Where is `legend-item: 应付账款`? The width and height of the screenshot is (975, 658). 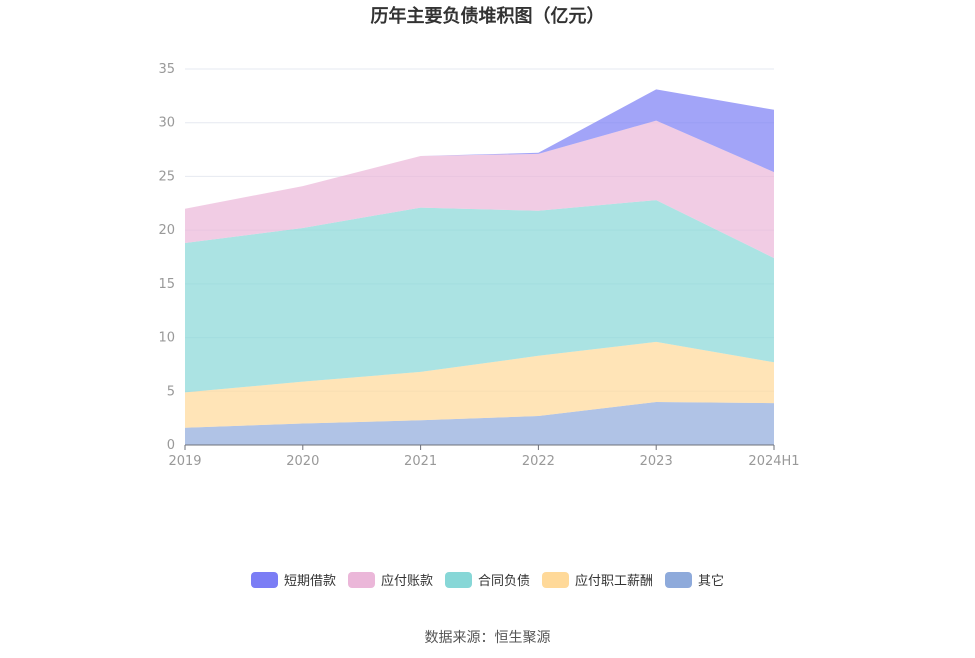
legend-item: 应付账款 is located at coordinates (390, 579).